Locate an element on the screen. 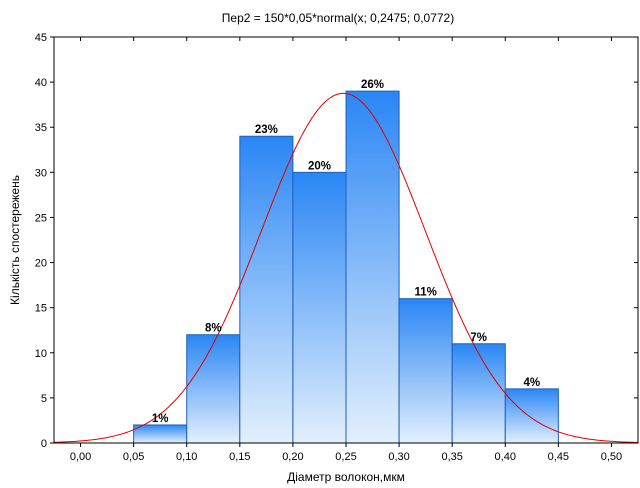 Image resolution: width=640 pixels, height=488 pixels. x-tick-label: 0,25 is located at coordinates (345, 457).